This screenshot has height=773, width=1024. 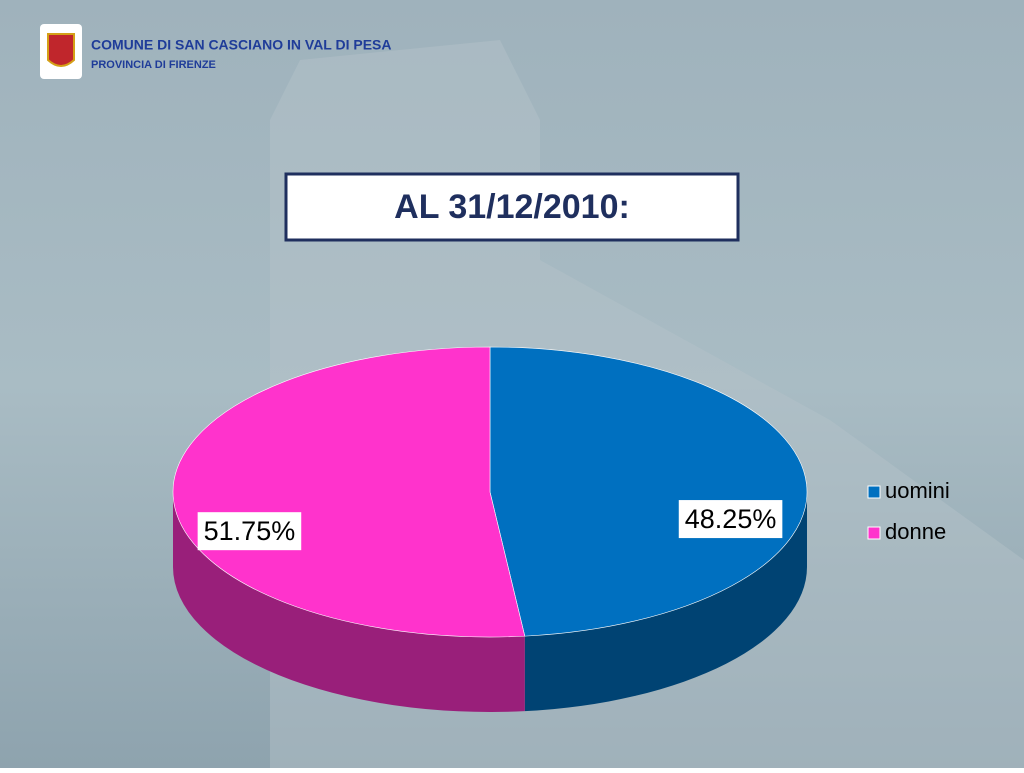 What do you see at coordinates (153, 65) in the screenshot?
I see `header-subtitle: PROVINCIA DI FIRENZE` at bounding box center [153, 65].